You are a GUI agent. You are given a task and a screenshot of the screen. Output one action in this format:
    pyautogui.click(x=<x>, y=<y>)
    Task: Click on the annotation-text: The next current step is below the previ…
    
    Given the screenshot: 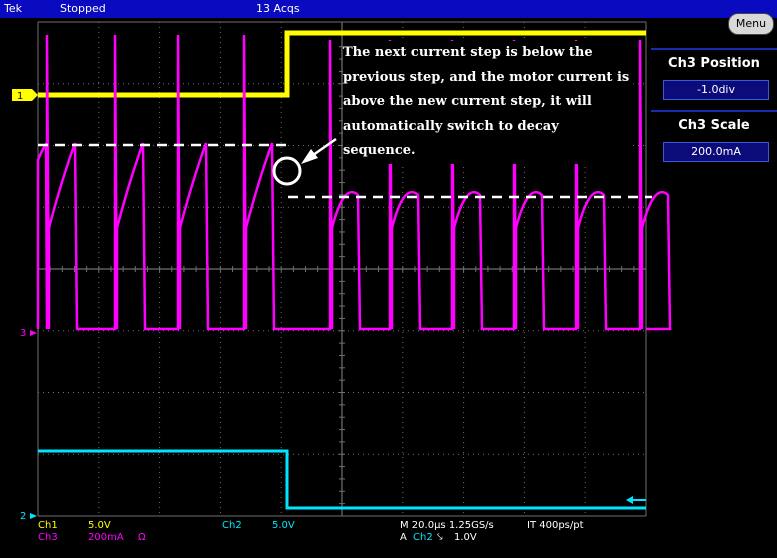 What is the action you would take?
    pyautogui.click(x=488, y=102)
    